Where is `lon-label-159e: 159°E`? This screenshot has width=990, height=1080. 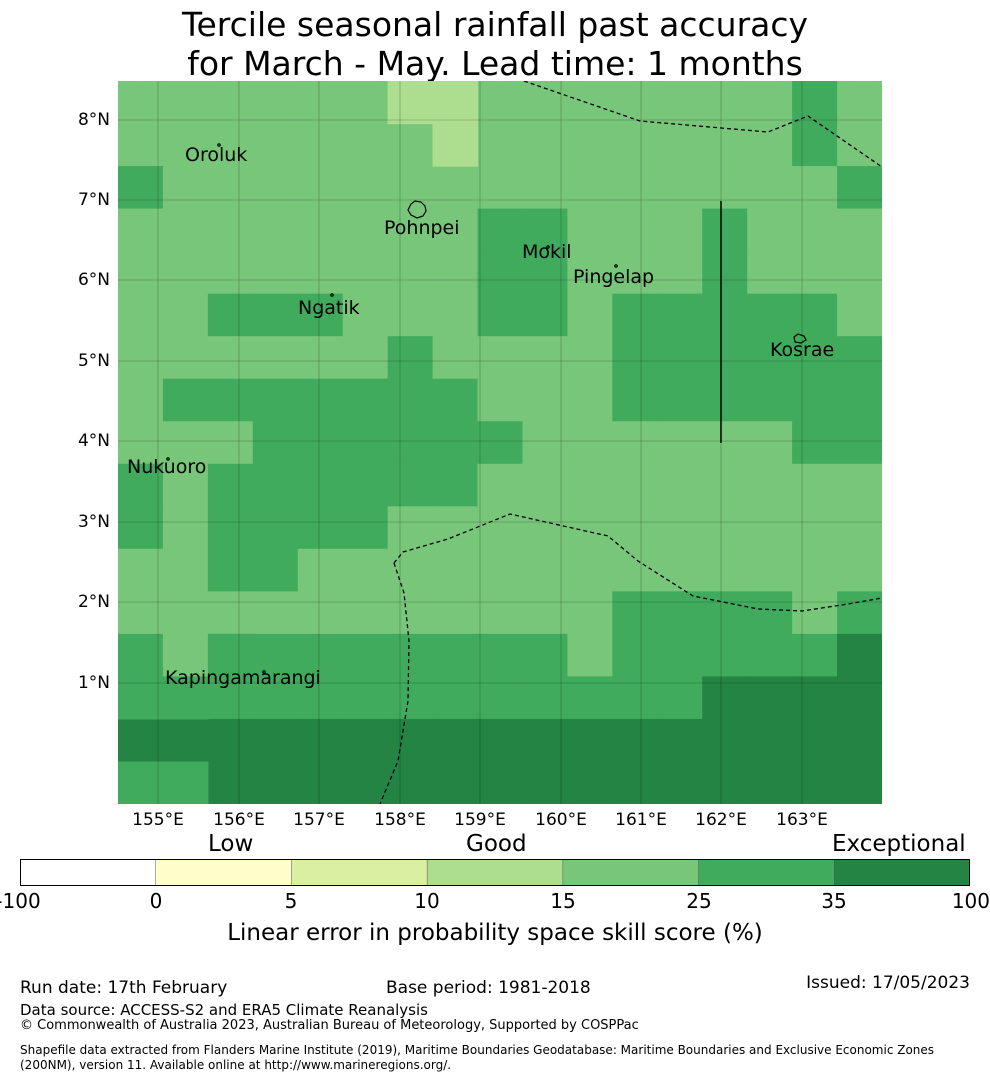 lon-label-159e: 159°E is located at coordinates (480, 820).